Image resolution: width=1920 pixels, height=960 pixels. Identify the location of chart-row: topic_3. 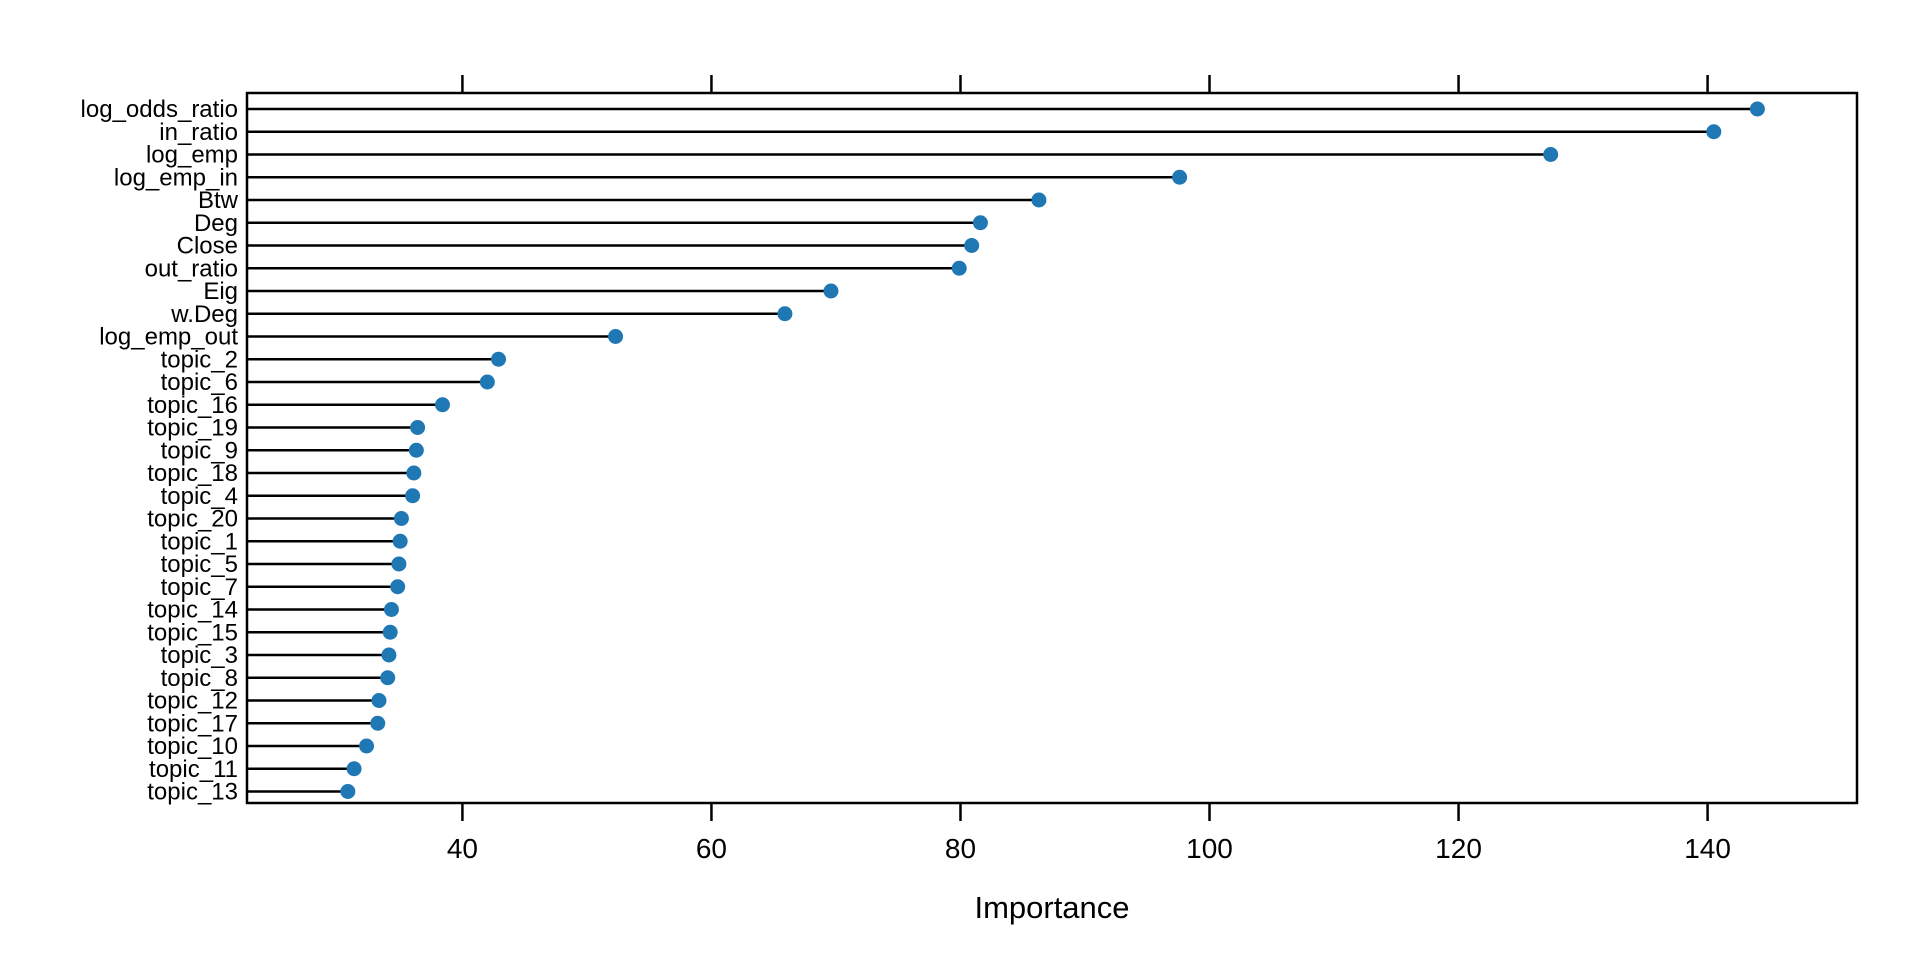
(279, 655).